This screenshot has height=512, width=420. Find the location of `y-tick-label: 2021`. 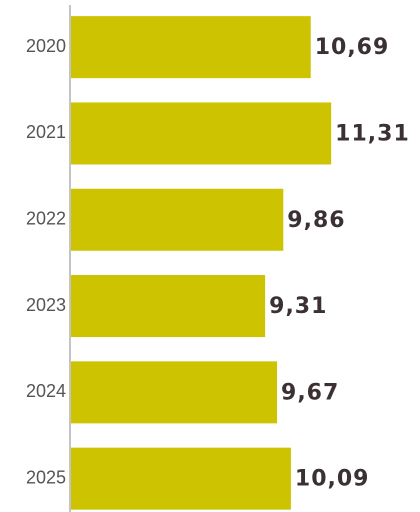

y-tick-label: 2021 is located at coordinates (46, 132).